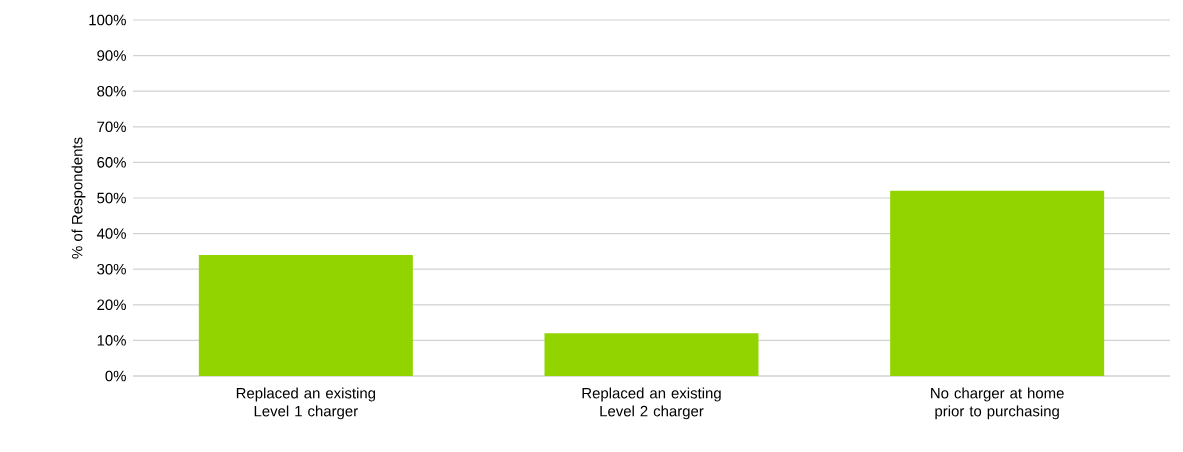 Image resolution: width=1183 pixels, height=452 pixels. I want to click on y-tick-label: 50%, so click(111, 198).